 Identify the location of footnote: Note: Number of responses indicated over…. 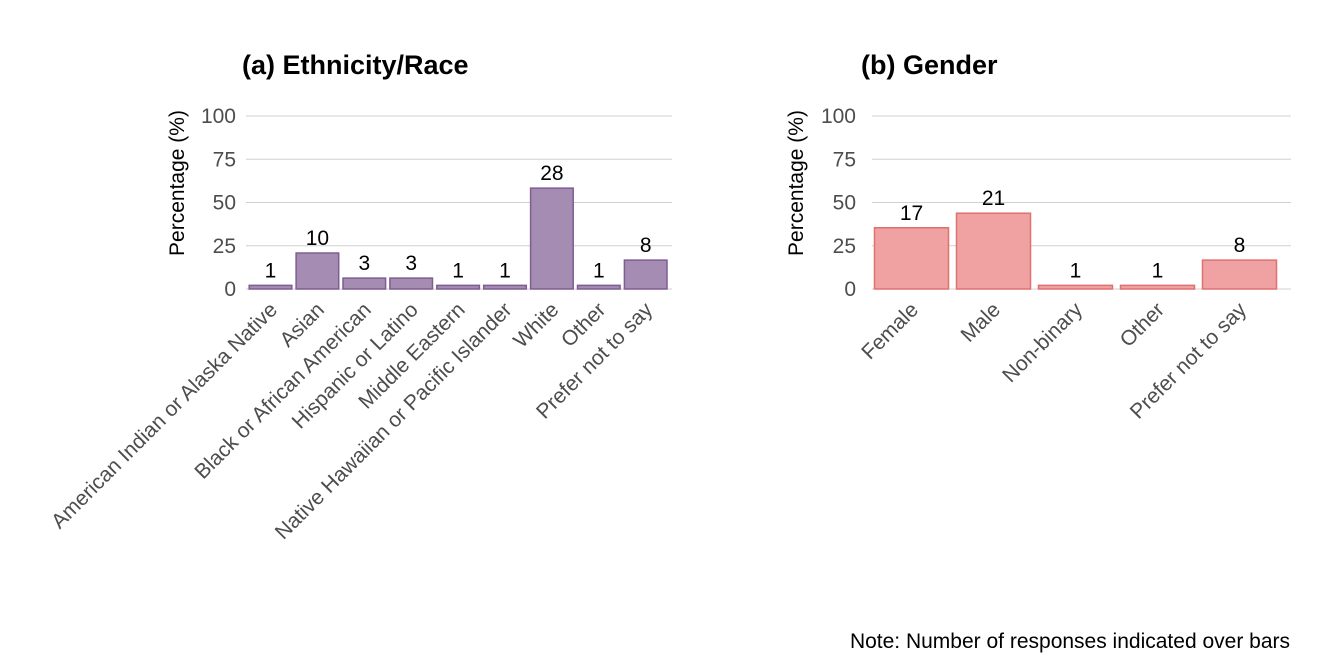
(1069, 641).